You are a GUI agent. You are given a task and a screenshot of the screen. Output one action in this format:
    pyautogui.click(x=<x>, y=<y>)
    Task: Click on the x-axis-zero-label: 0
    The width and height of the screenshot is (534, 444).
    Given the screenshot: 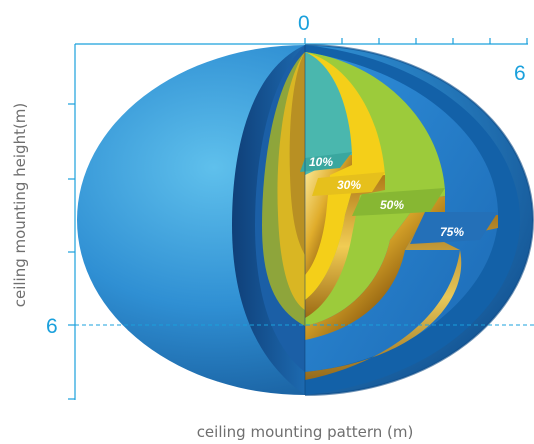 What is the action you would take?
    pyautogui.click(x=304, y=23)
    